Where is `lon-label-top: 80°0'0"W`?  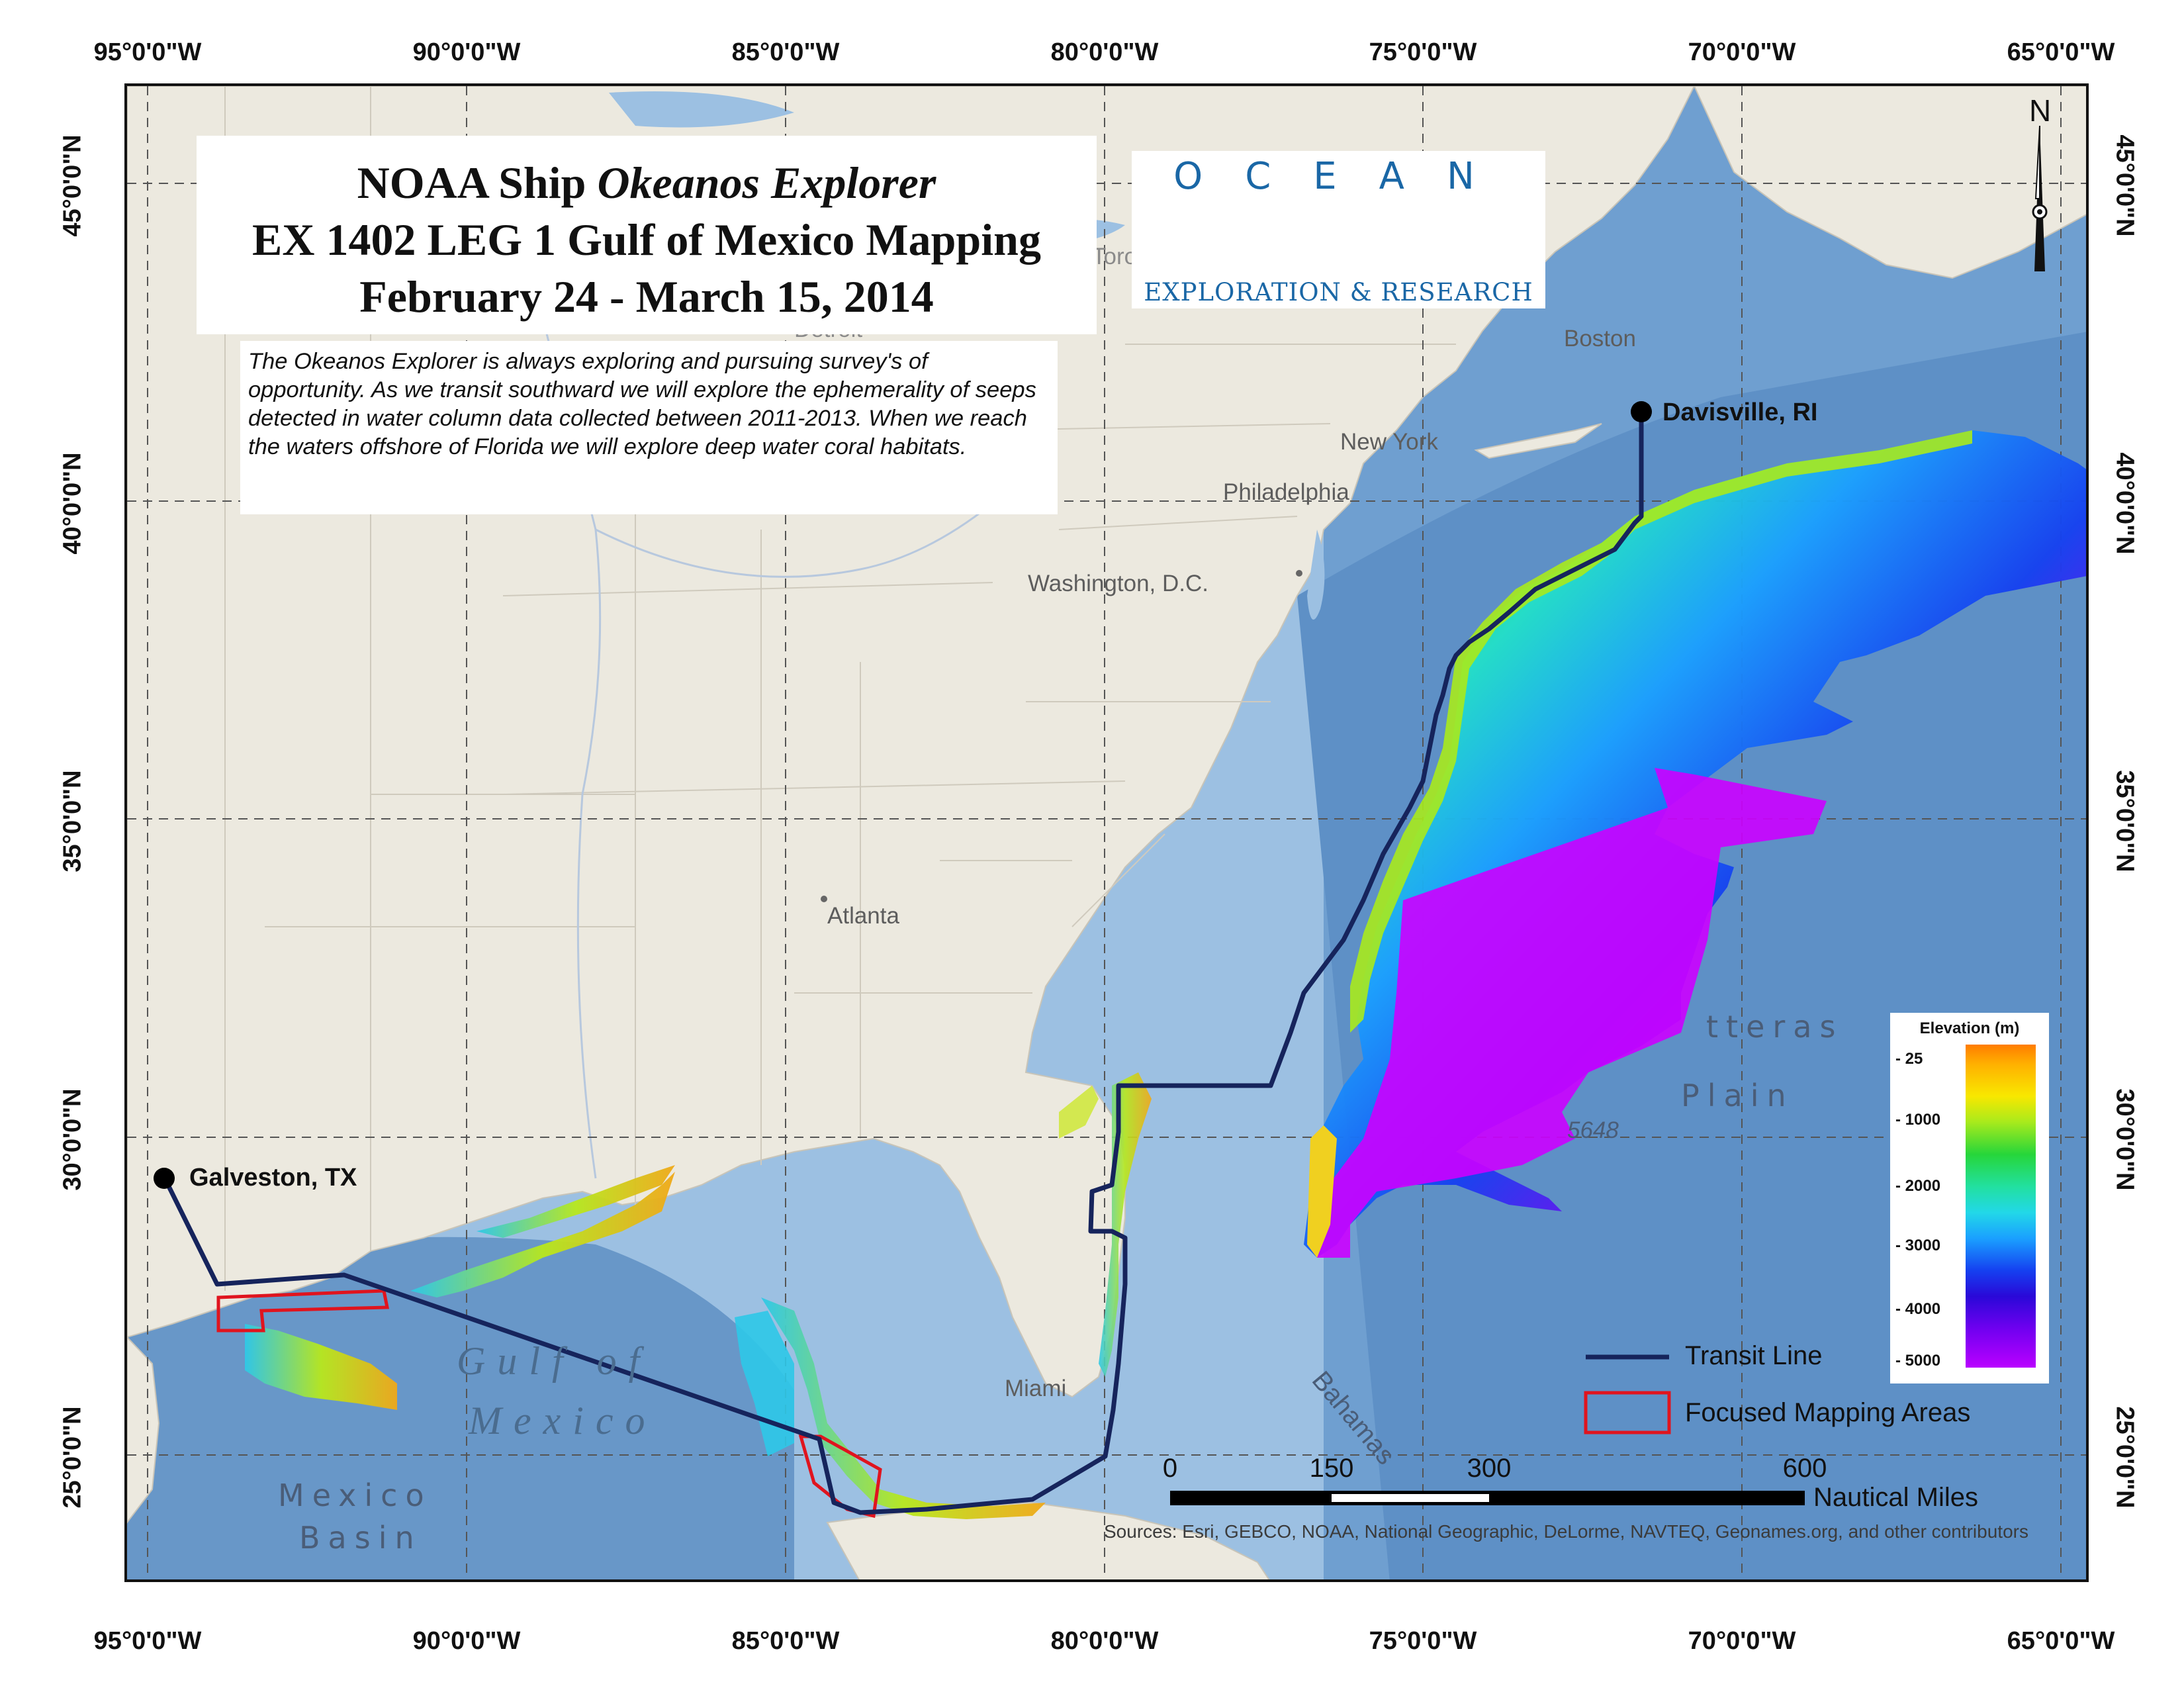 lon-label-top: 80°0'0"W is located at coordinates (1104, 52).